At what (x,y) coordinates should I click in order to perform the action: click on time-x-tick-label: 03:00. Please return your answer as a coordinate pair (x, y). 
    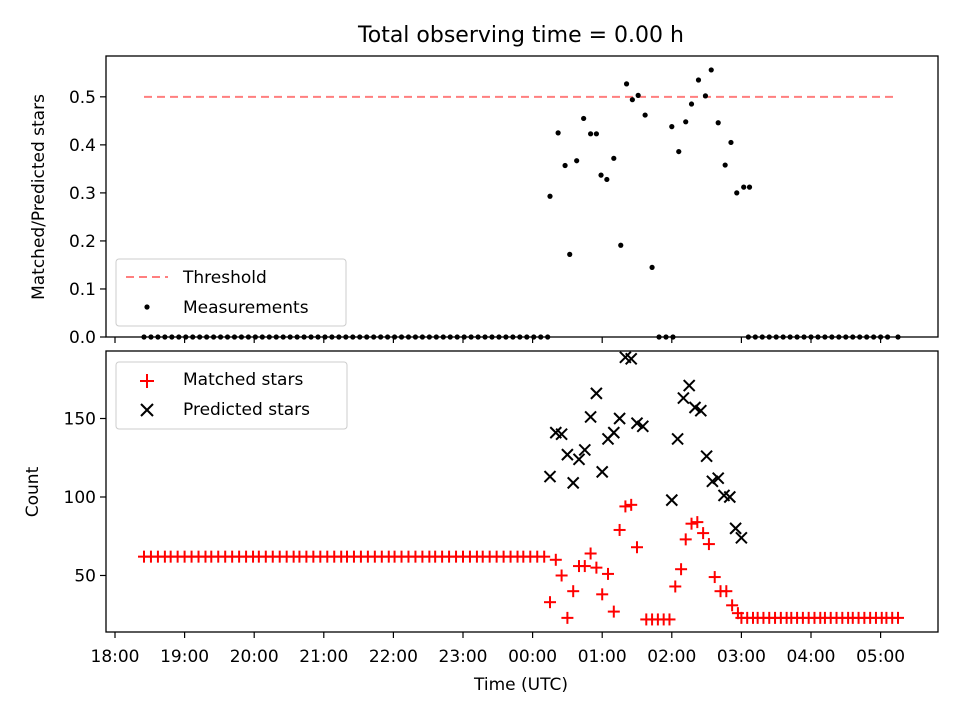
    Looking at the image, I should click on (741, 657).